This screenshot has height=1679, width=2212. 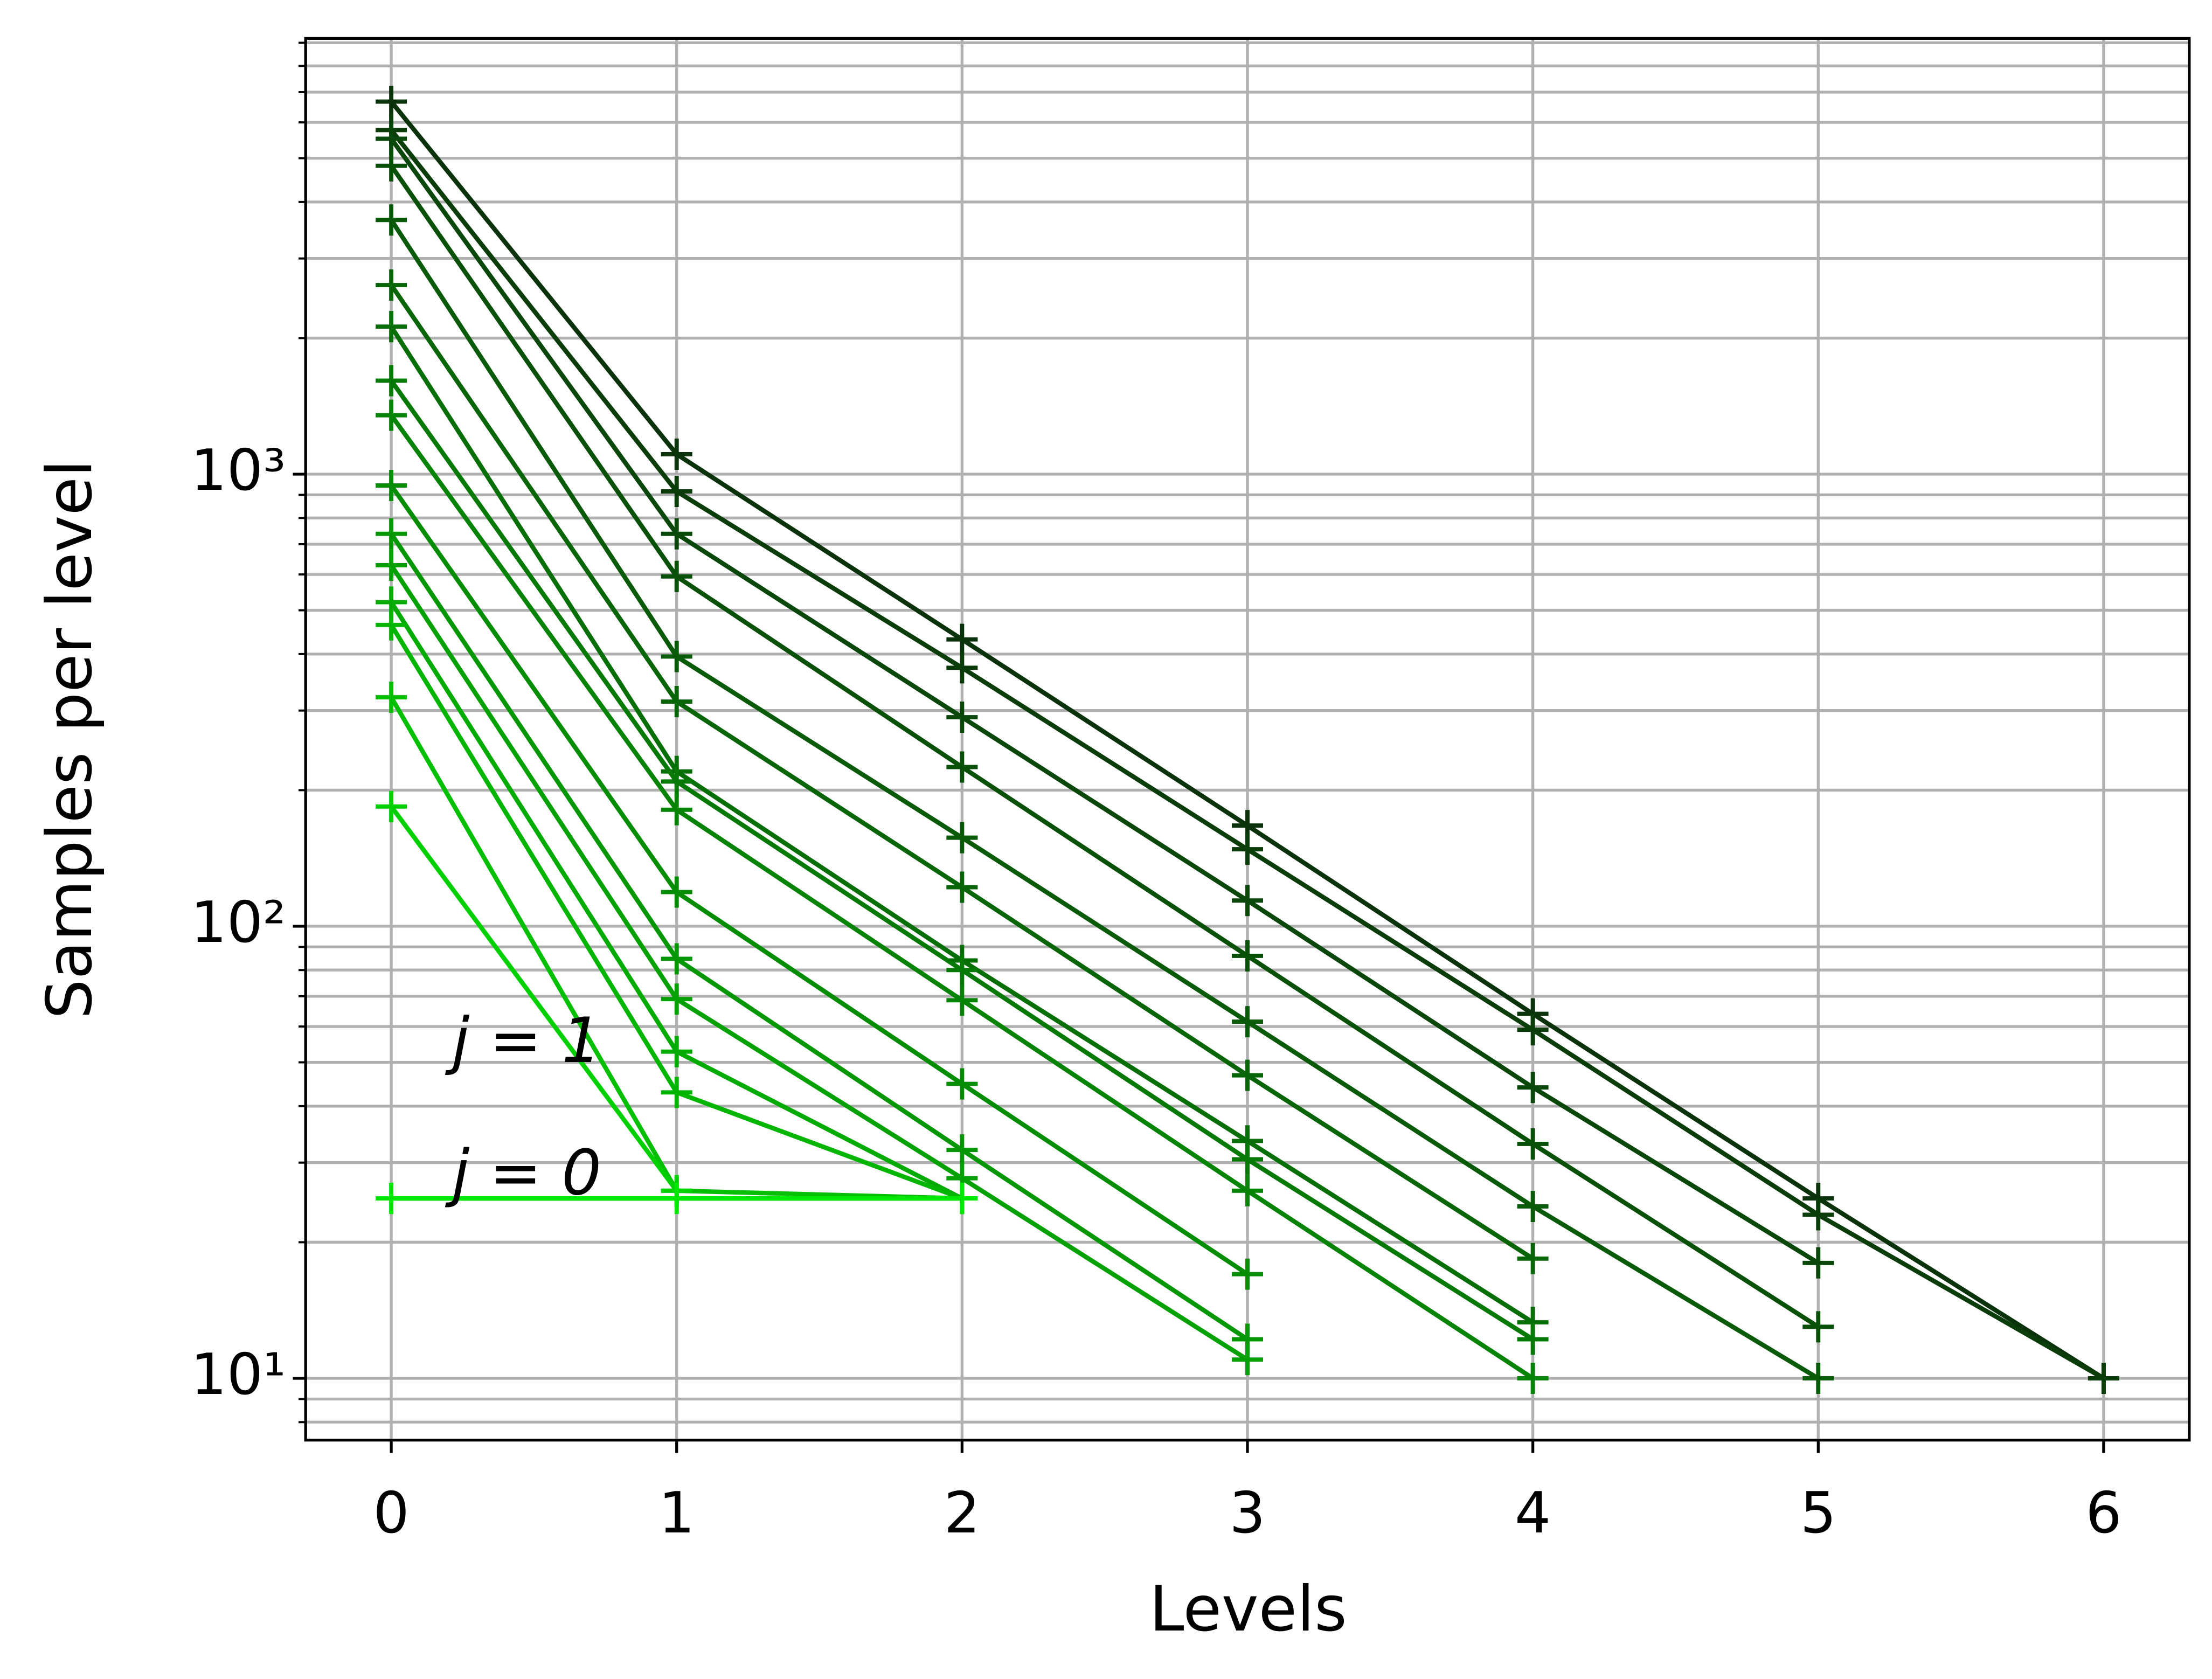 What do you see at coordinates (239, 470) in the screenshot?
I see `y-tick-label: 10³` at bounding box center [239, 470].